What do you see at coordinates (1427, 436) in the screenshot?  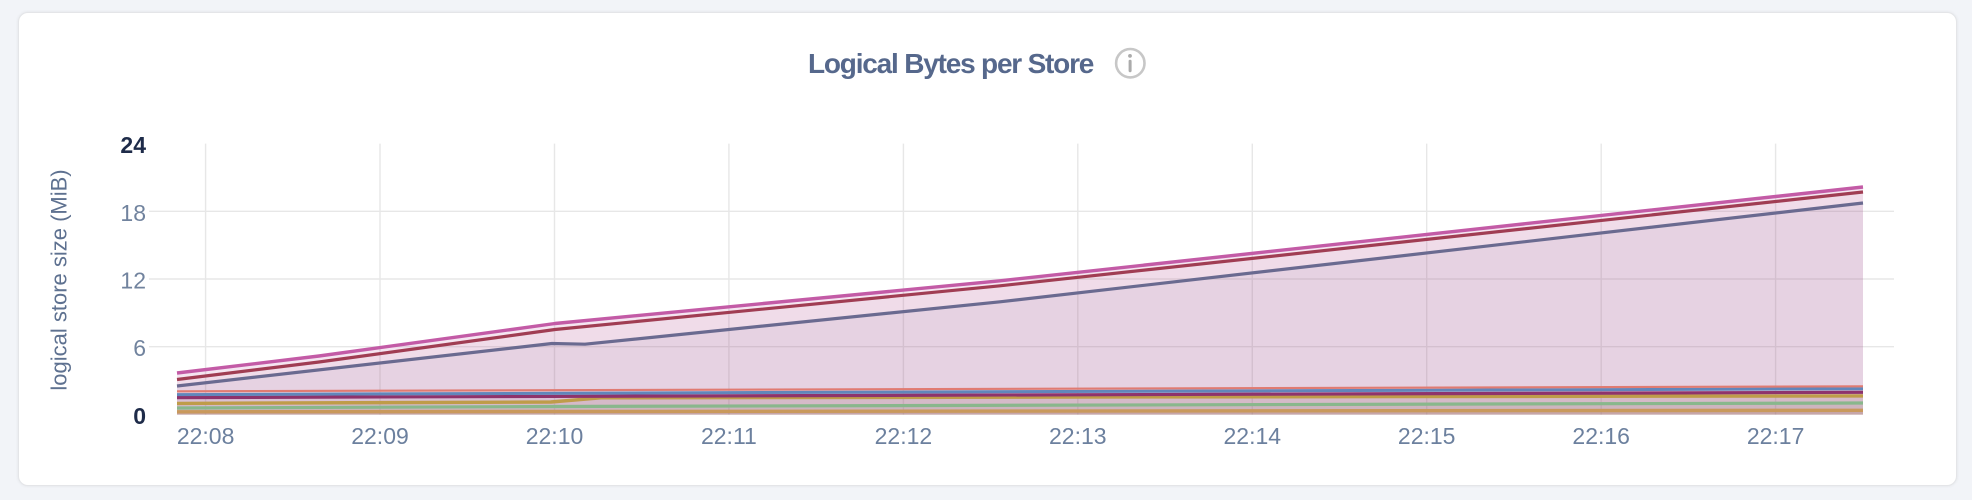 I see `svg-text: 22:15` at bounding box center [1427, 436].